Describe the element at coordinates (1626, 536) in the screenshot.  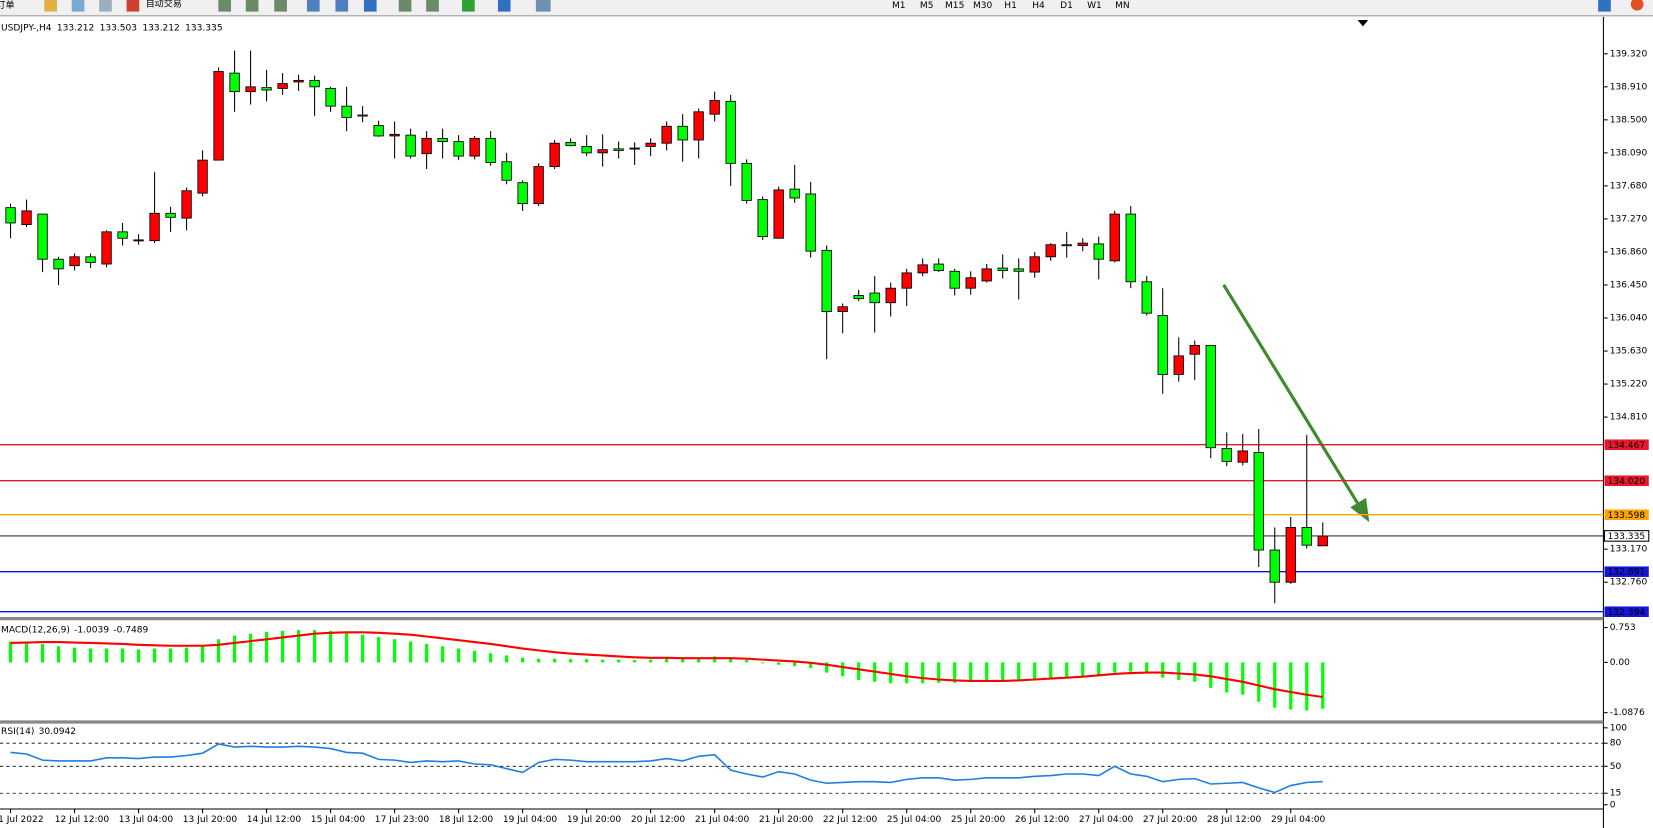
I see `current-price-box` at that location.